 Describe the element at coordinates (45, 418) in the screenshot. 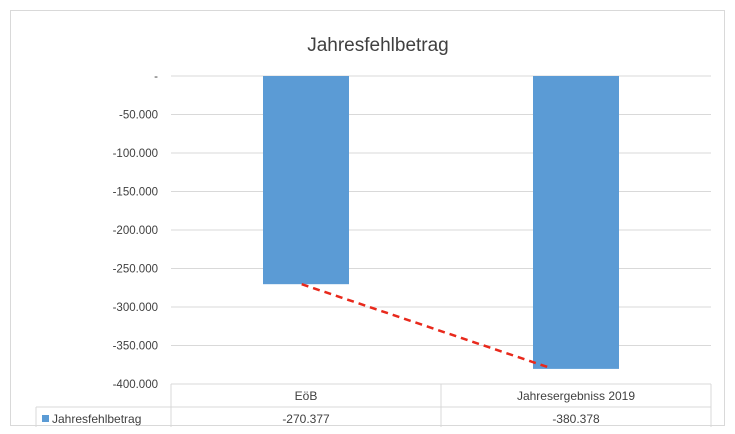

I see `legend-key` at that location.